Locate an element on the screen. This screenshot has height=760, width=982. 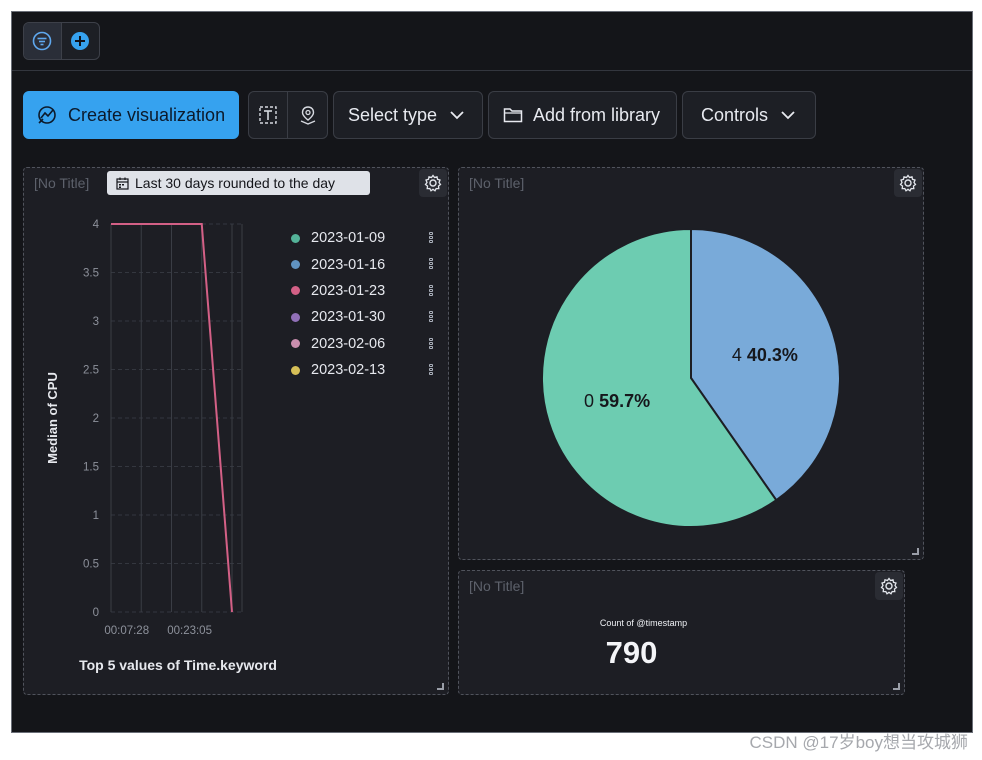
text-icon is located at coordinates (268, 115).